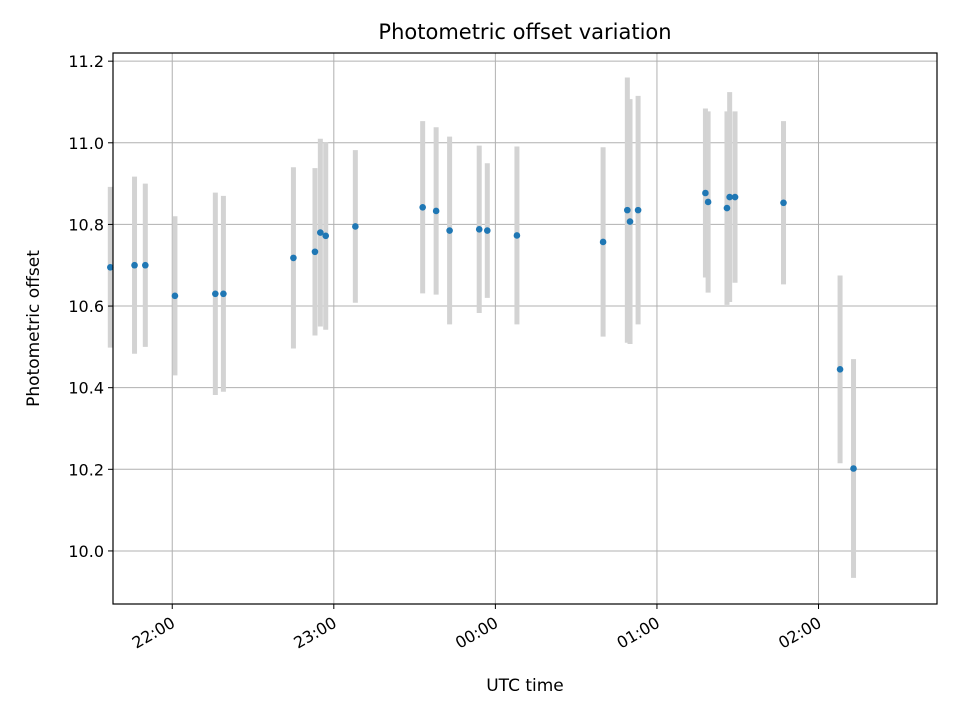 The width and height of the screenshot is (960, 720). What do you see at coordinates (34, 328) in the screenshot?
I see `y-axis-label: Photometric offset` at bounding box center [34, 328].